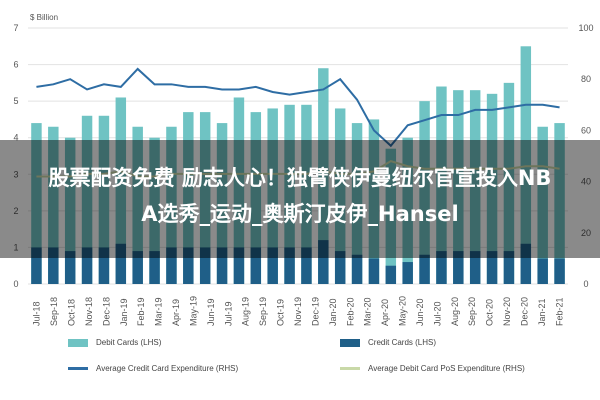 The height and width of the screenshot is (400, 600). What do you see at coordinates (300, 214) in the screenshot?
I see `banner-line-2: A选秀_运动_奥斯汀皮伊_Hansel` at bounding box center [300, 214].